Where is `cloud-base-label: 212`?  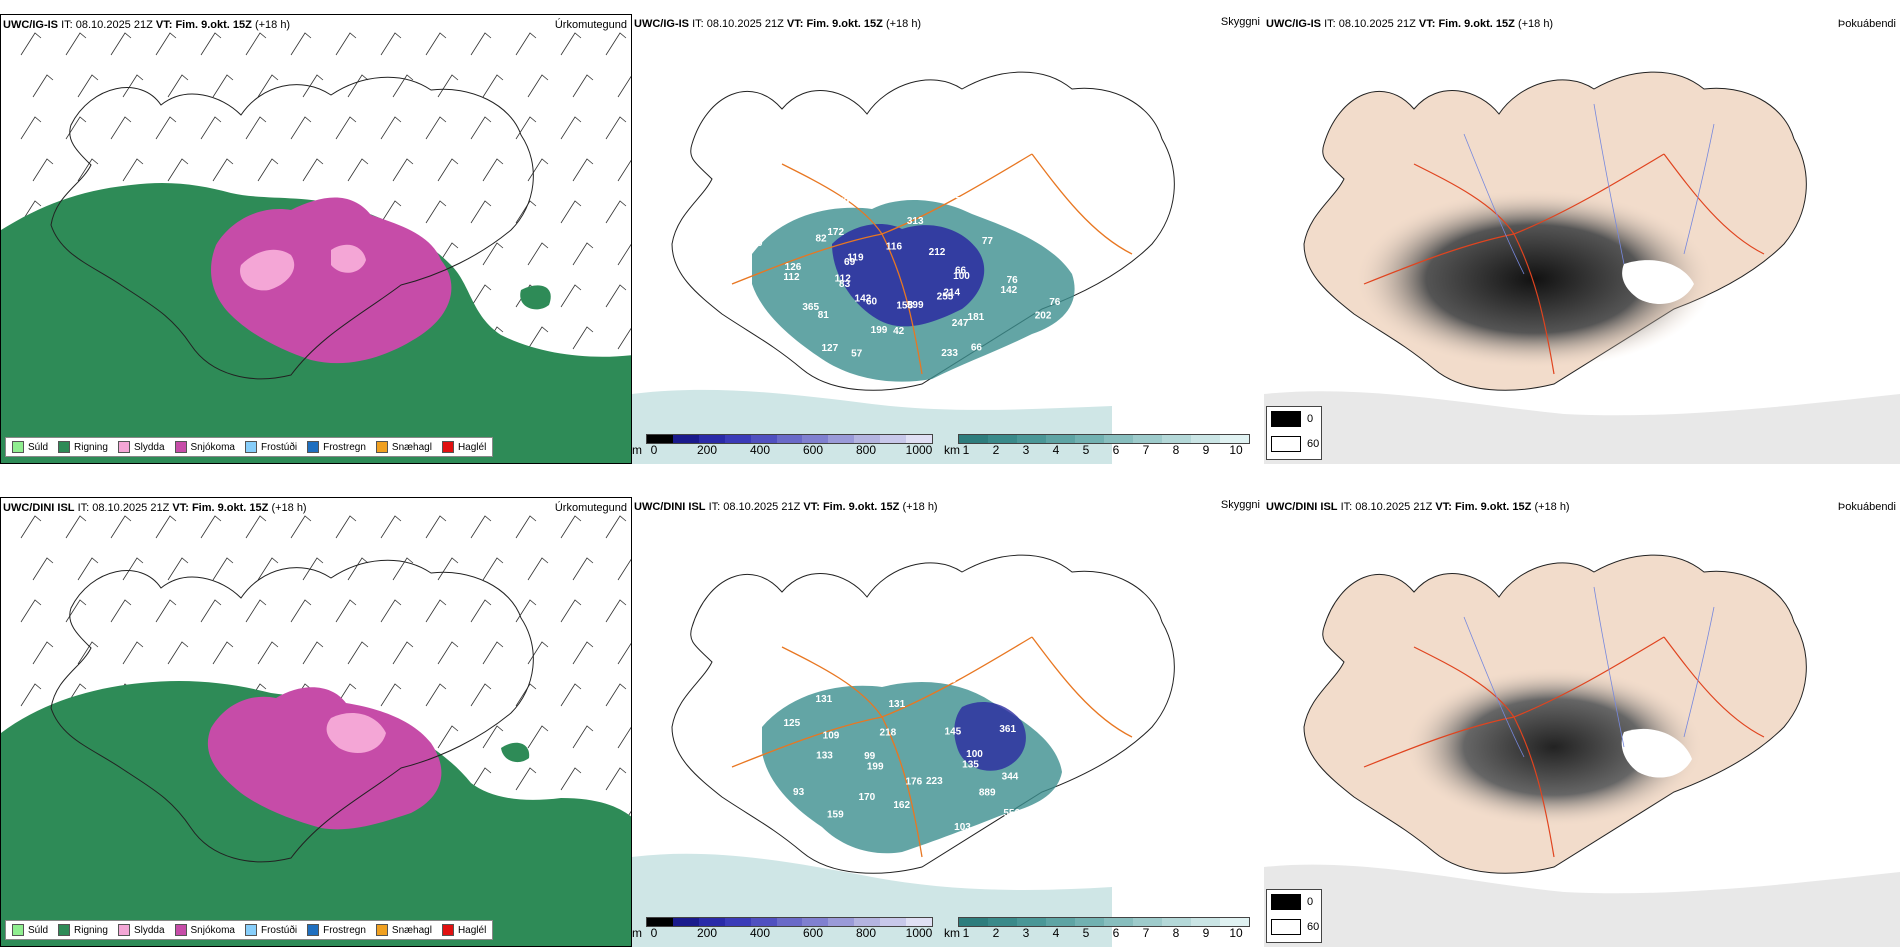 cloud-base-label: 212 is located at coordinates (937, 252).